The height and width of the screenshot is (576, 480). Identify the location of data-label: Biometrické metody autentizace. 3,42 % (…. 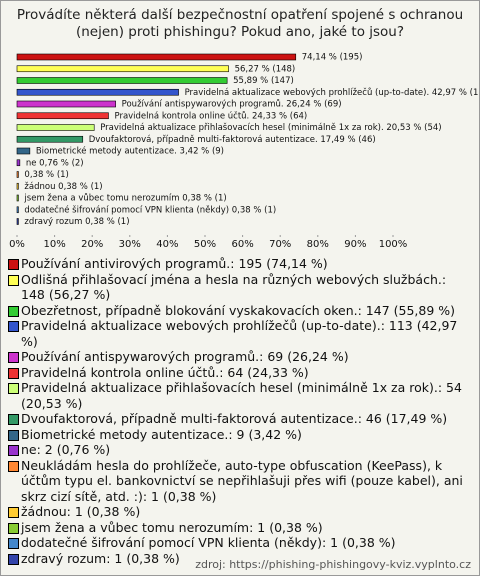
(130, 151).